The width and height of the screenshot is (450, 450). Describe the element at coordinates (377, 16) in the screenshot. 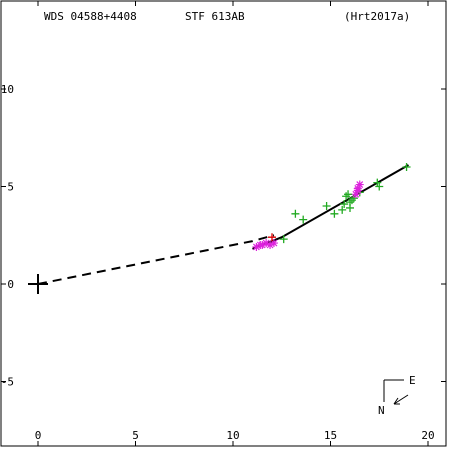

I see `reference-label: (Hrt2017a)` at that location.